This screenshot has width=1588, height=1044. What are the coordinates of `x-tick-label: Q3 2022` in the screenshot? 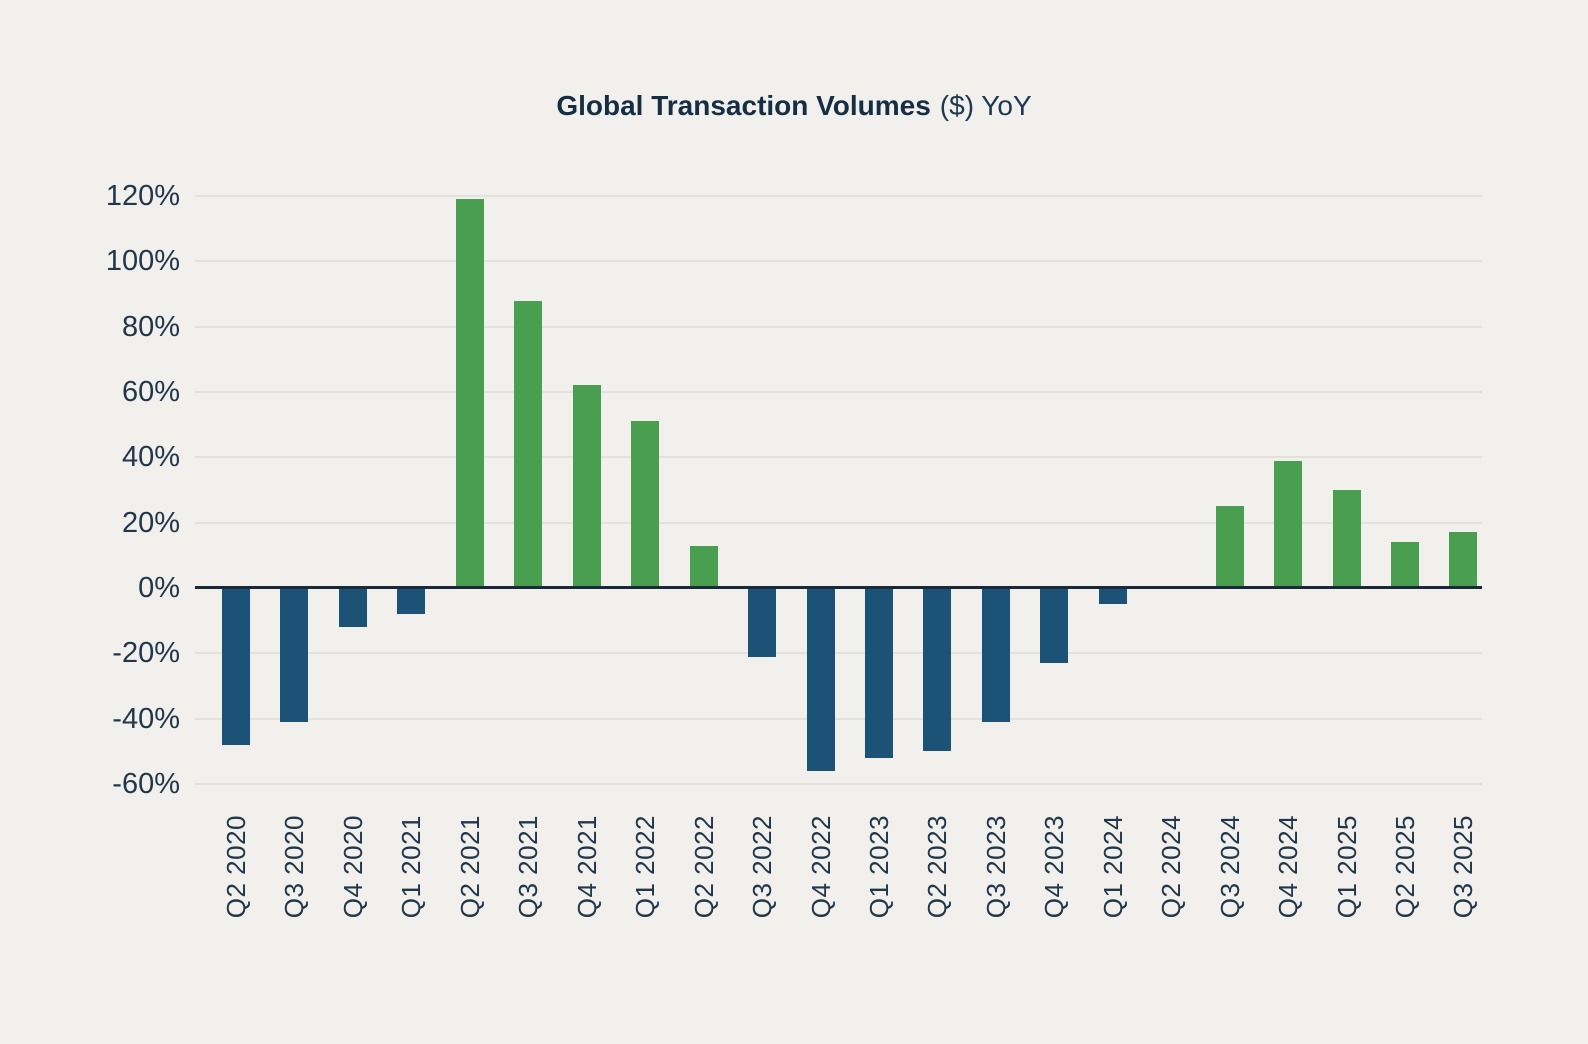 It's located at (762, 867).